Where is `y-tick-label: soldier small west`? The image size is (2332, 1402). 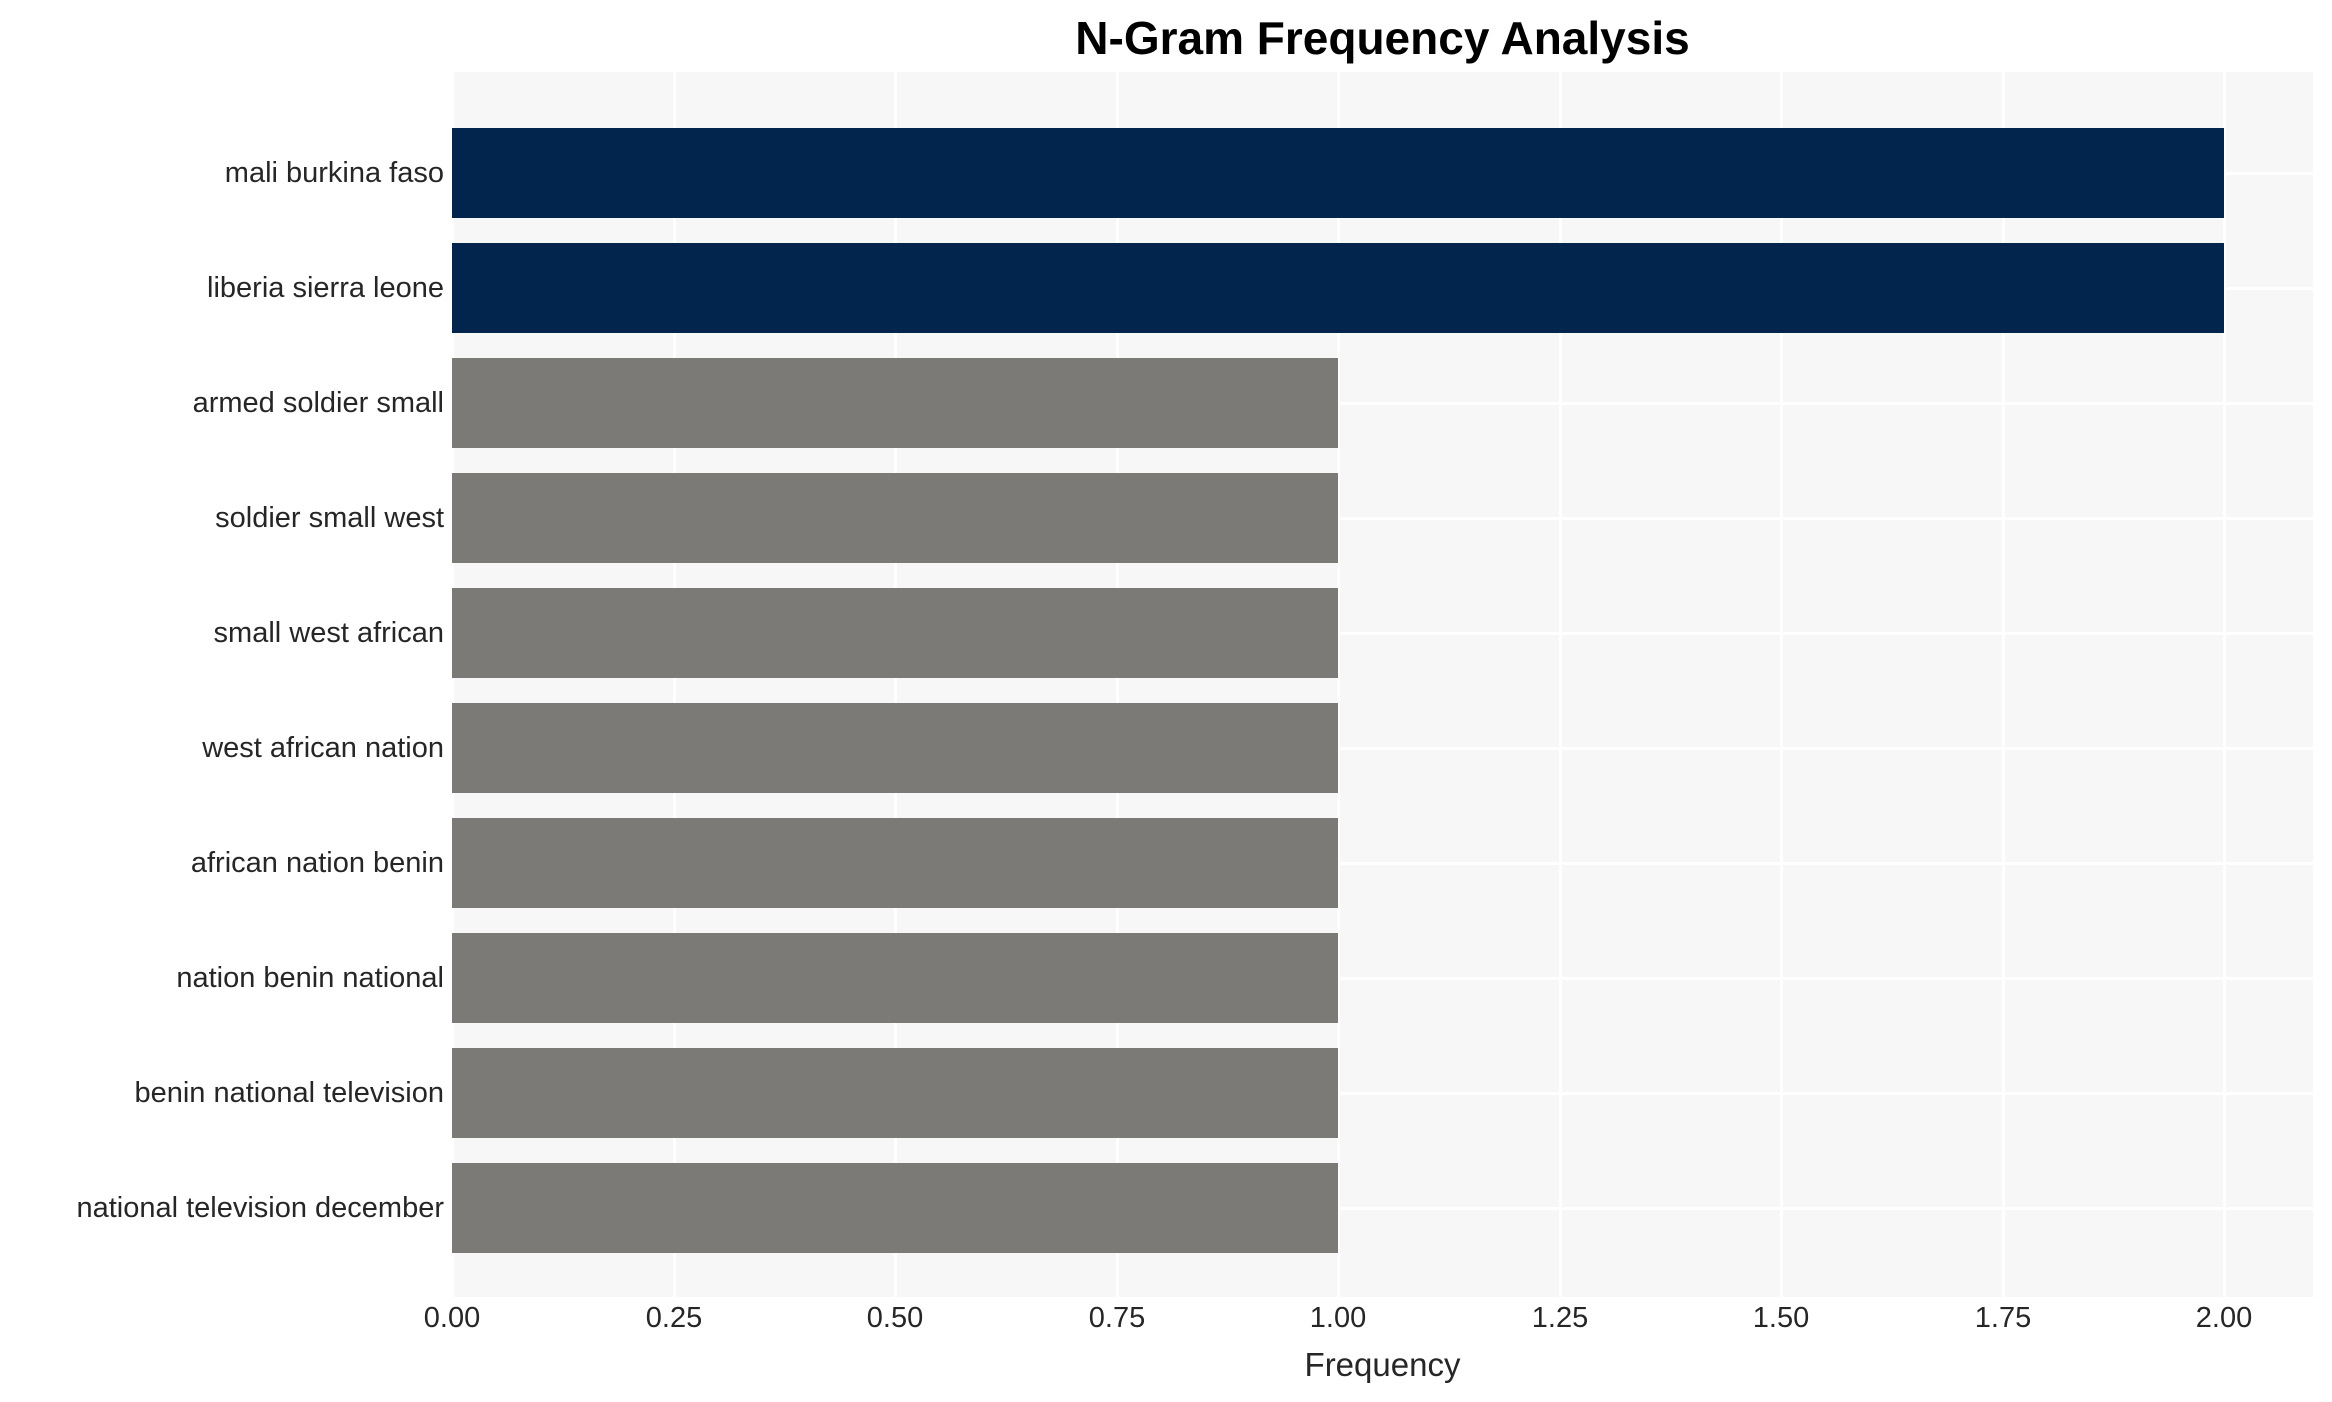
y-tick-label: soldier small west is located at coordinates (329, 518).